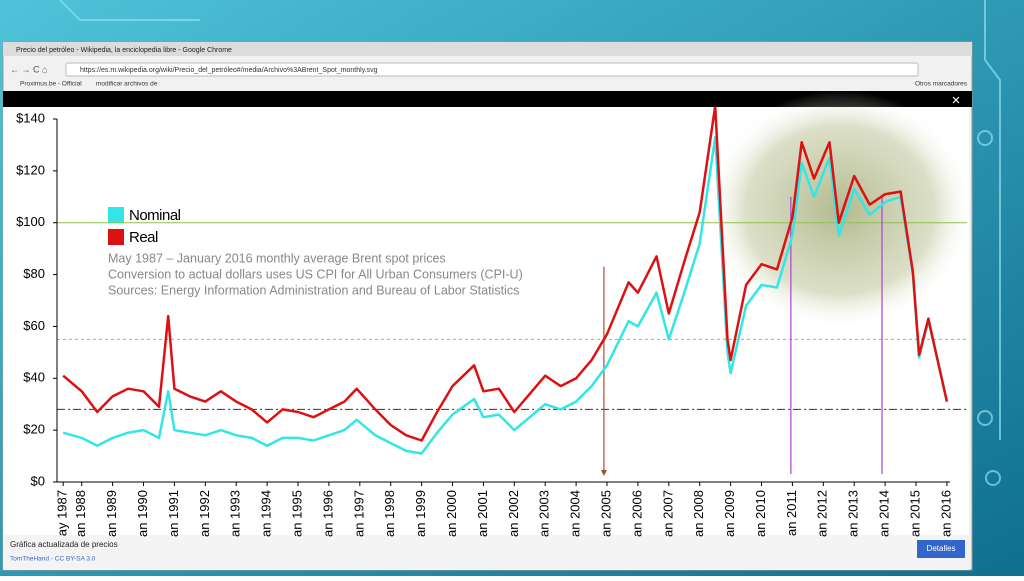 The width and height of the screenshot is (1024, 581). What do you see at coordinates (945, 513) in the screenshot?
I see `x-tick-label: an 2016` at bounding box center [945, 513].